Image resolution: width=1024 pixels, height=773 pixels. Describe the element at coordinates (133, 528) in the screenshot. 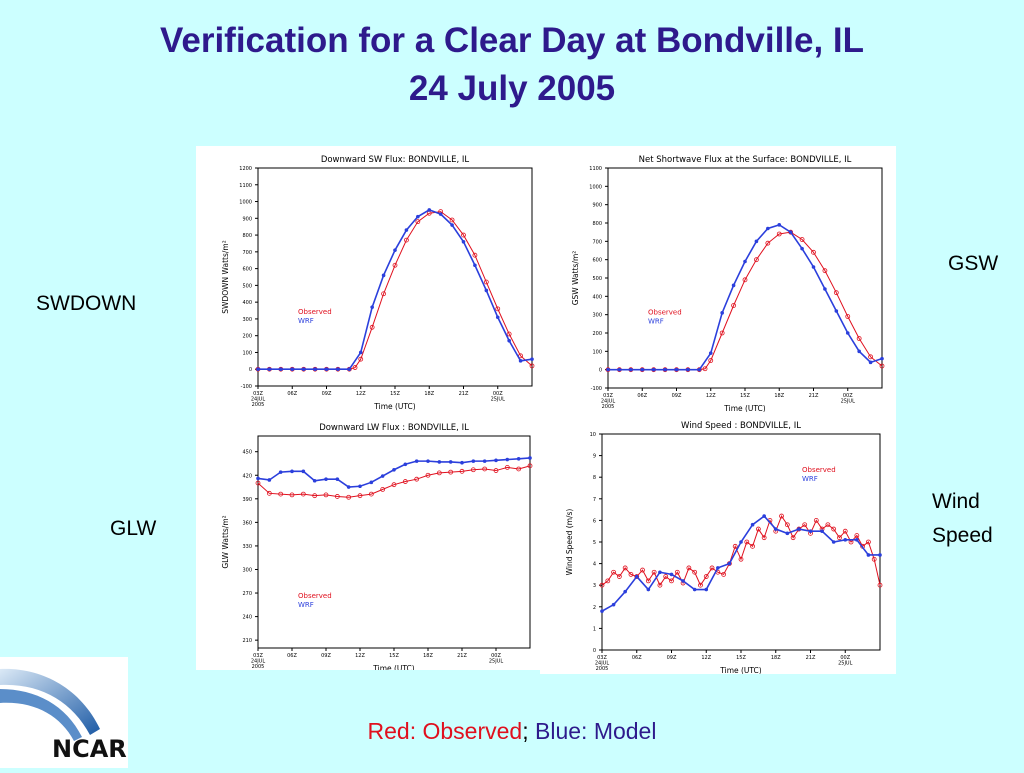

I see `label-glw: GLW` at that location.